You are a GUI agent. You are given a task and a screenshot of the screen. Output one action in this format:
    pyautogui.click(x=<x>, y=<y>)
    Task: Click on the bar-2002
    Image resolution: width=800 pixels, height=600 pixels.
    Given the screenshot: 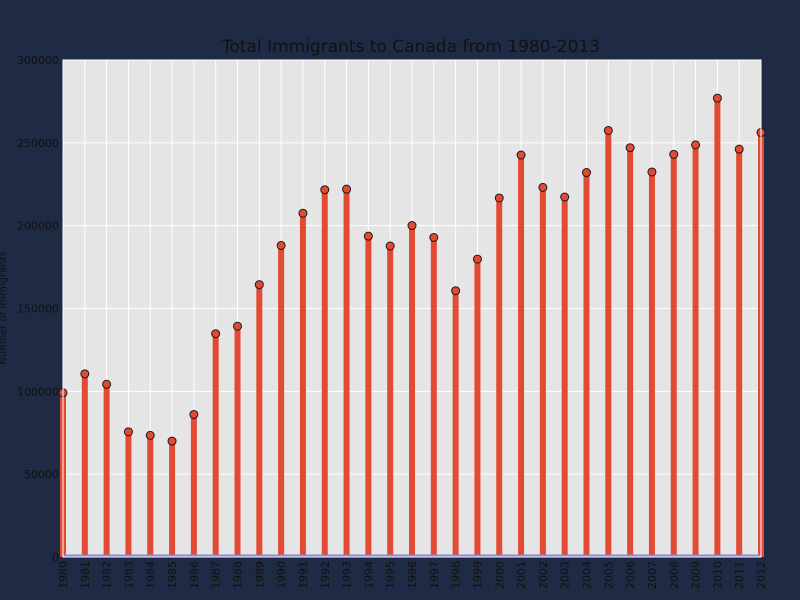 What is the action you would take?
    pyautogui.click(x=542, y=372)
    